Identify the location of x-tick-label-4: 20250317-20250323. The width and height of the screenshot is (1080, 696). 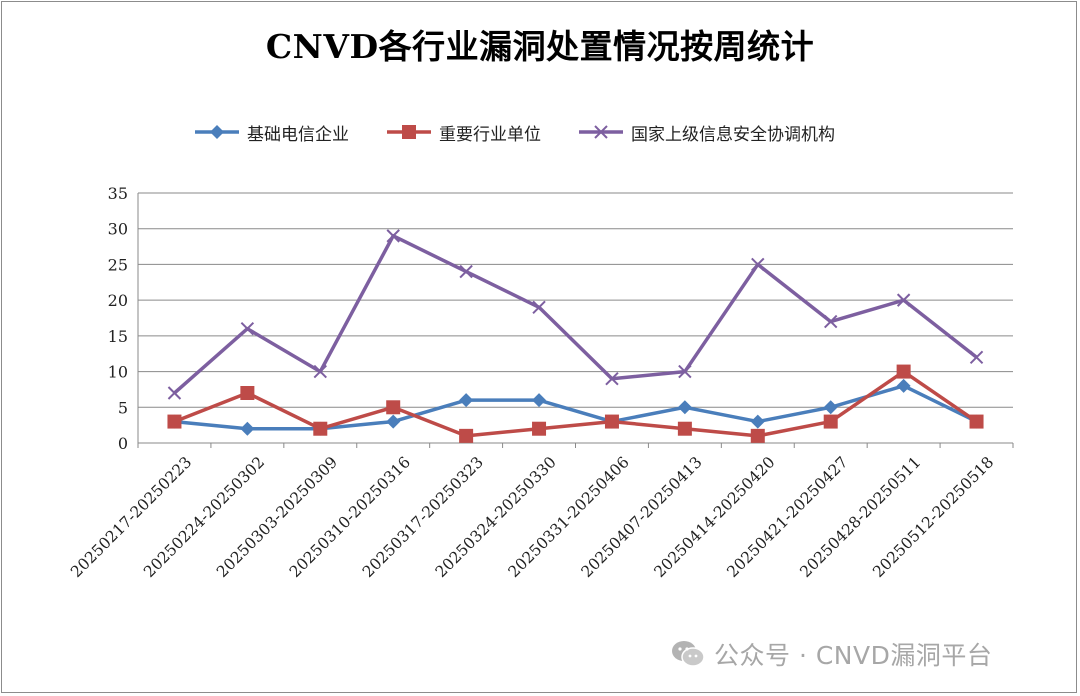
(423, 517).